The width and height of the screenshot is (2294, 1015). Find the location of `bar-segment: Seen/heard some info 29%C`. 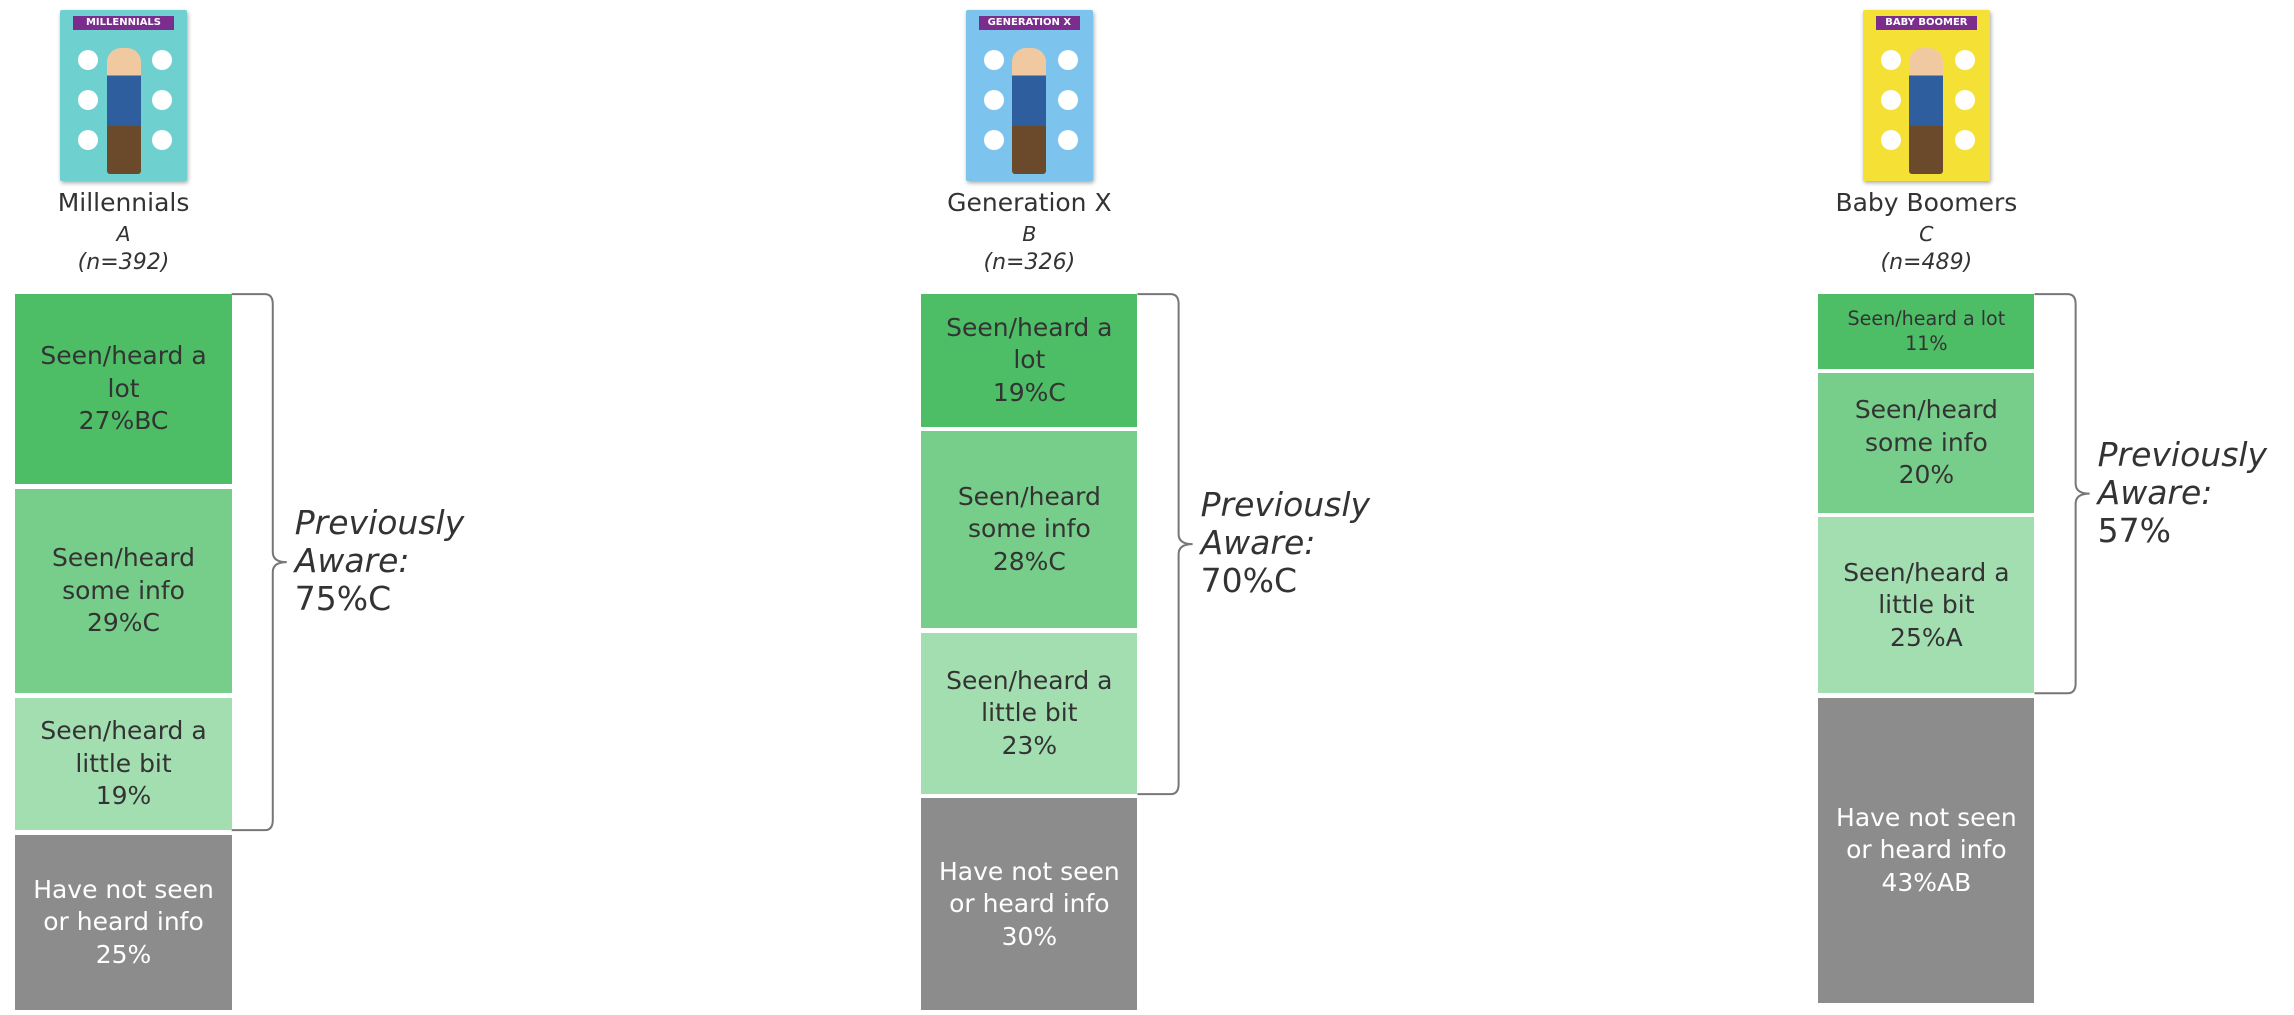

bar-segment: Seen/heard some info 29%C is located at coordinates (123, 591).